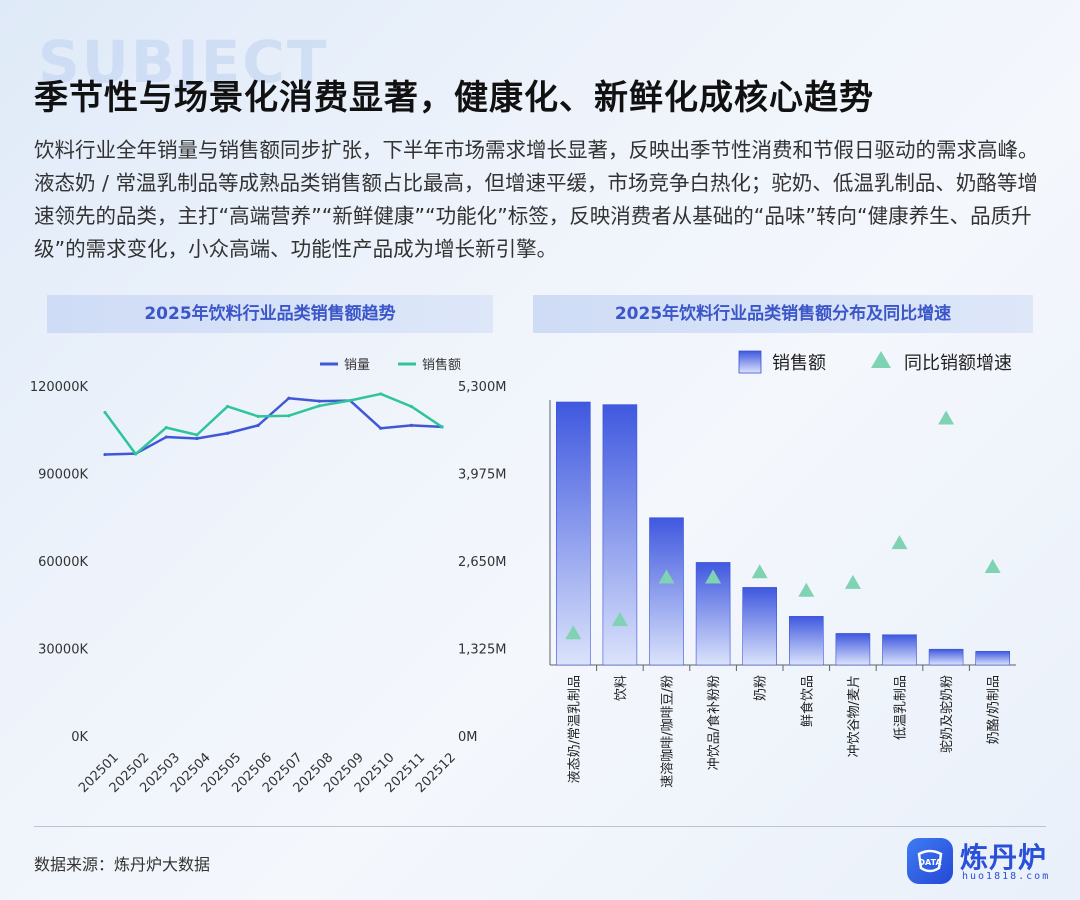  What do you see at coordinates (482, 650) in the screenshot?
I see `y-right-tick-label: 1,325M` at bounding box center [482, 650].